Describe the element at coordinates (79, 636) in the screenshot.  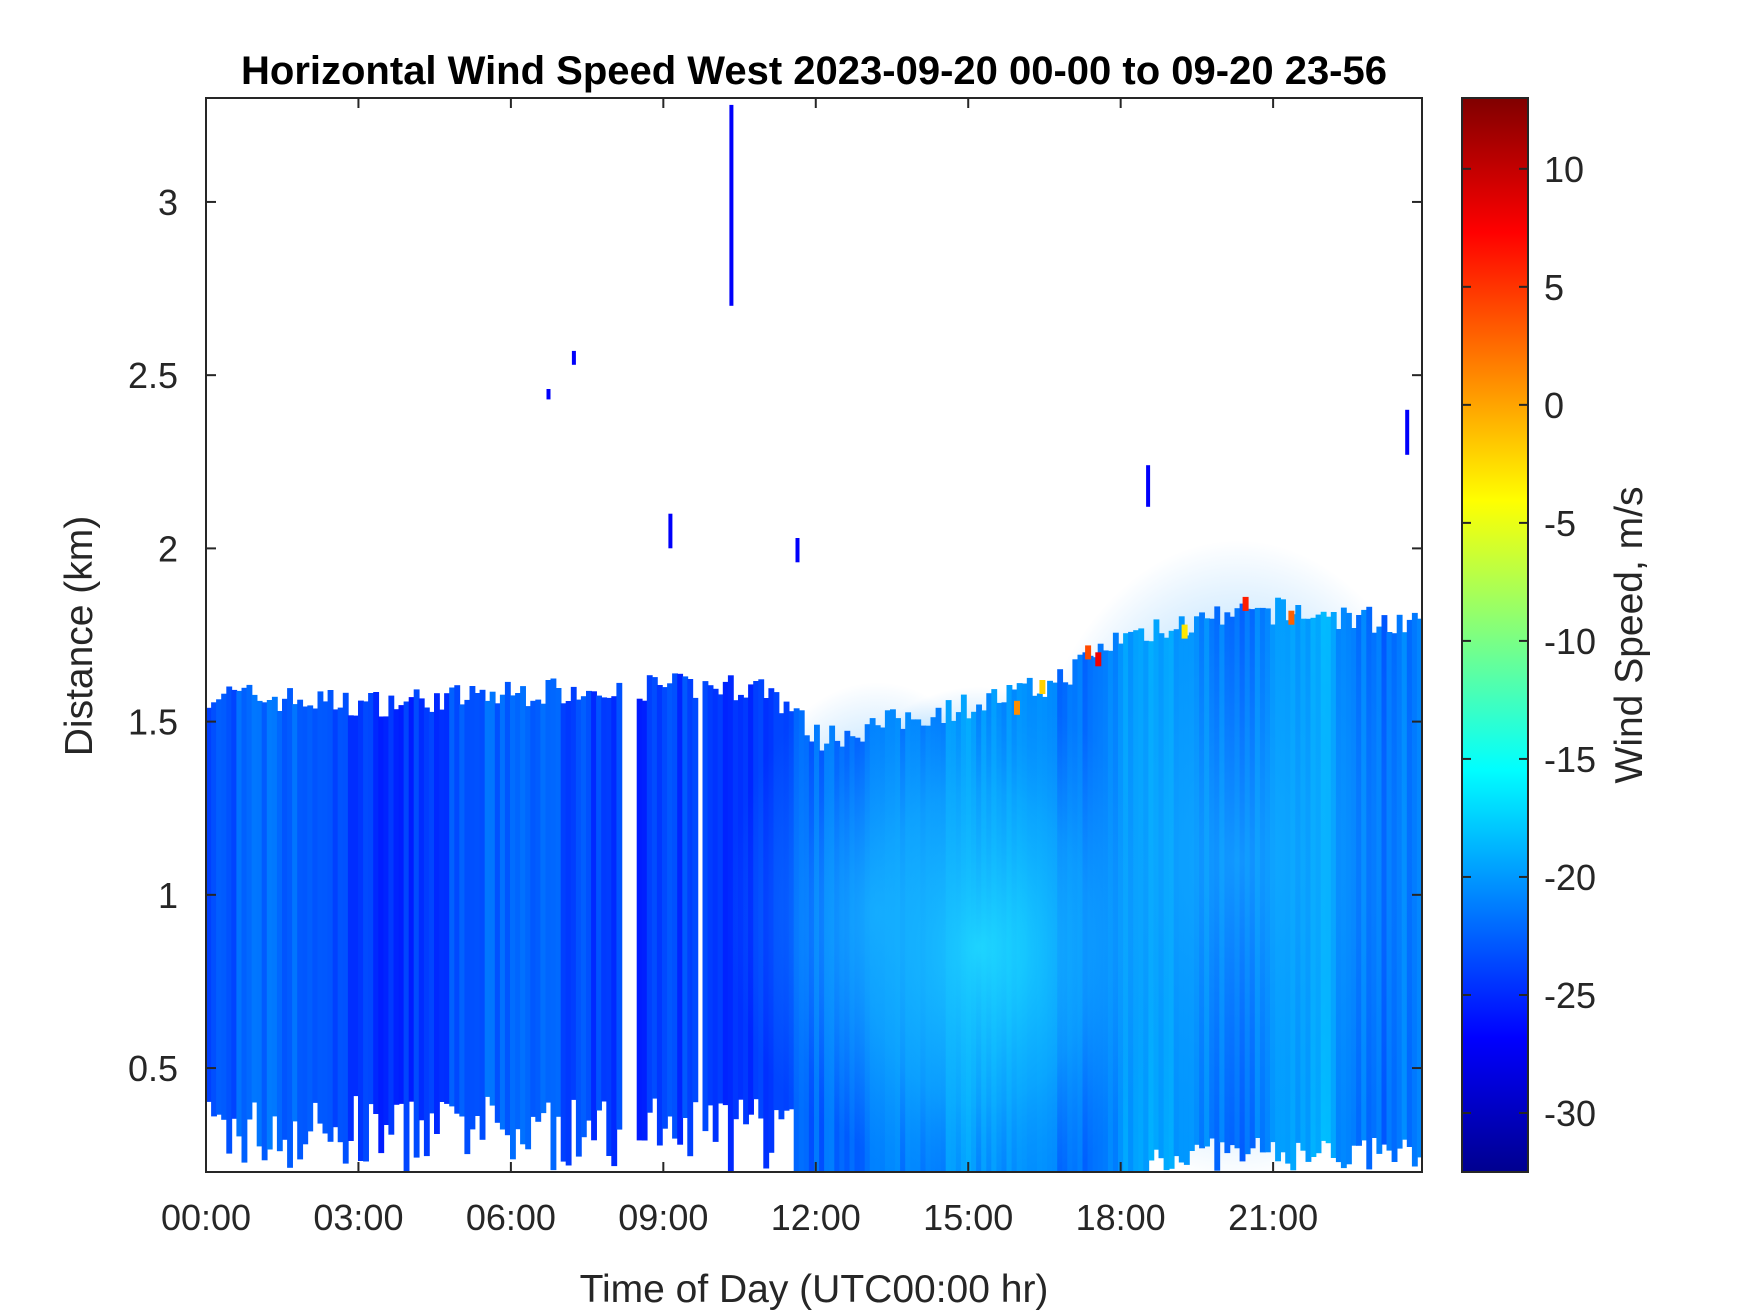
I see `y-axis-label: Distance (km)` at that location.